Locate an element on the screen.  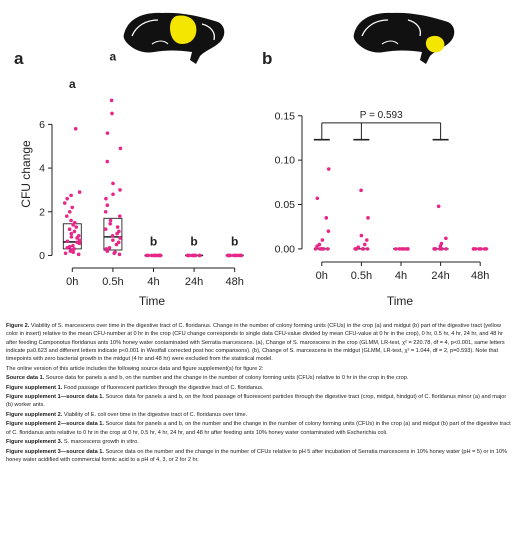
box-a is located at coordinates (113, 234).